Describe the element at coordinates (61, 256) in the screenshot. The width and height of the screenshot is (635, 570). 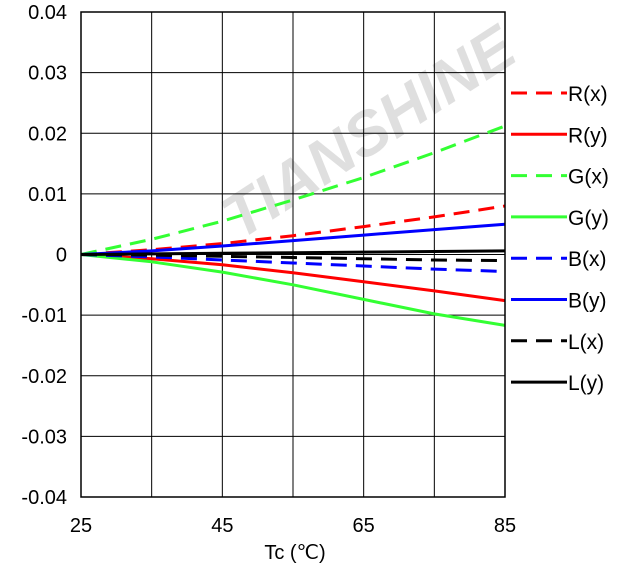
I see `y-tick-label: 0` at that location.